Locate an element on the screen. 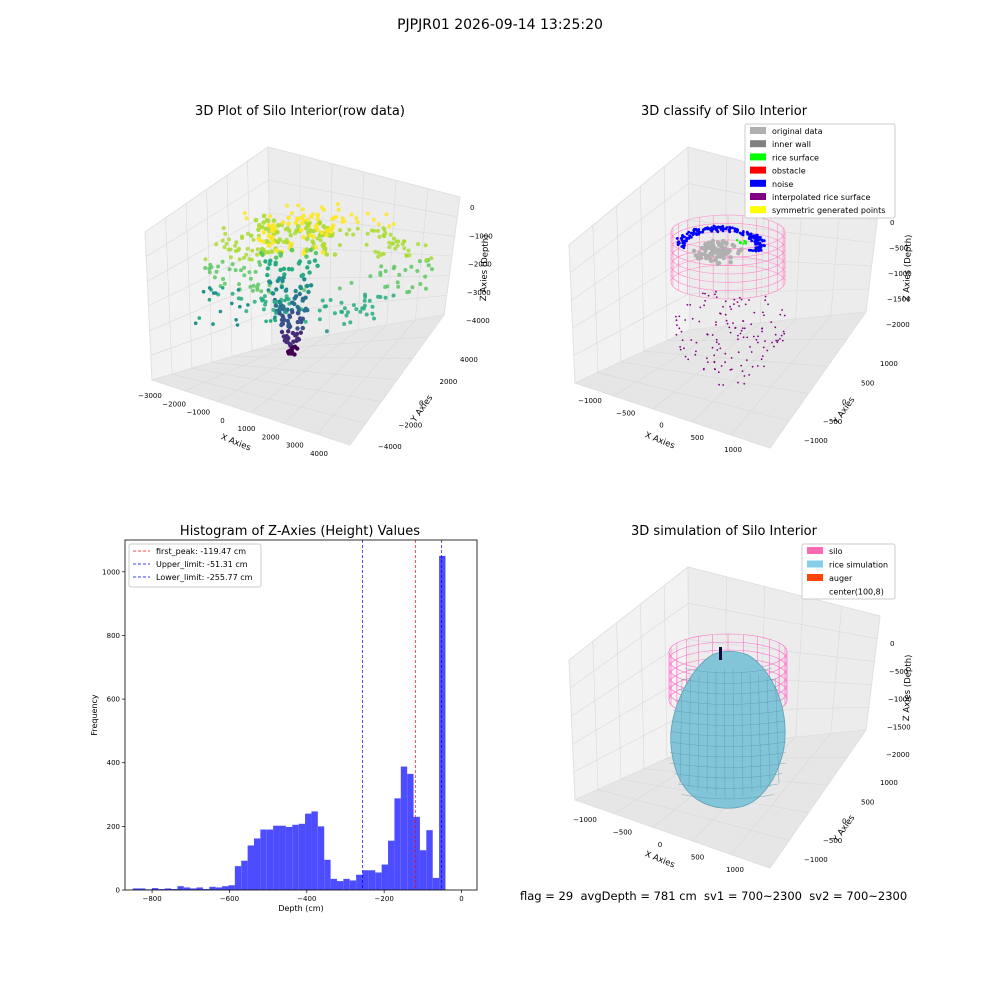 The image size is (1000, 1000). raw-y-tick-label: 4000 is located at coordinates (469, 360).